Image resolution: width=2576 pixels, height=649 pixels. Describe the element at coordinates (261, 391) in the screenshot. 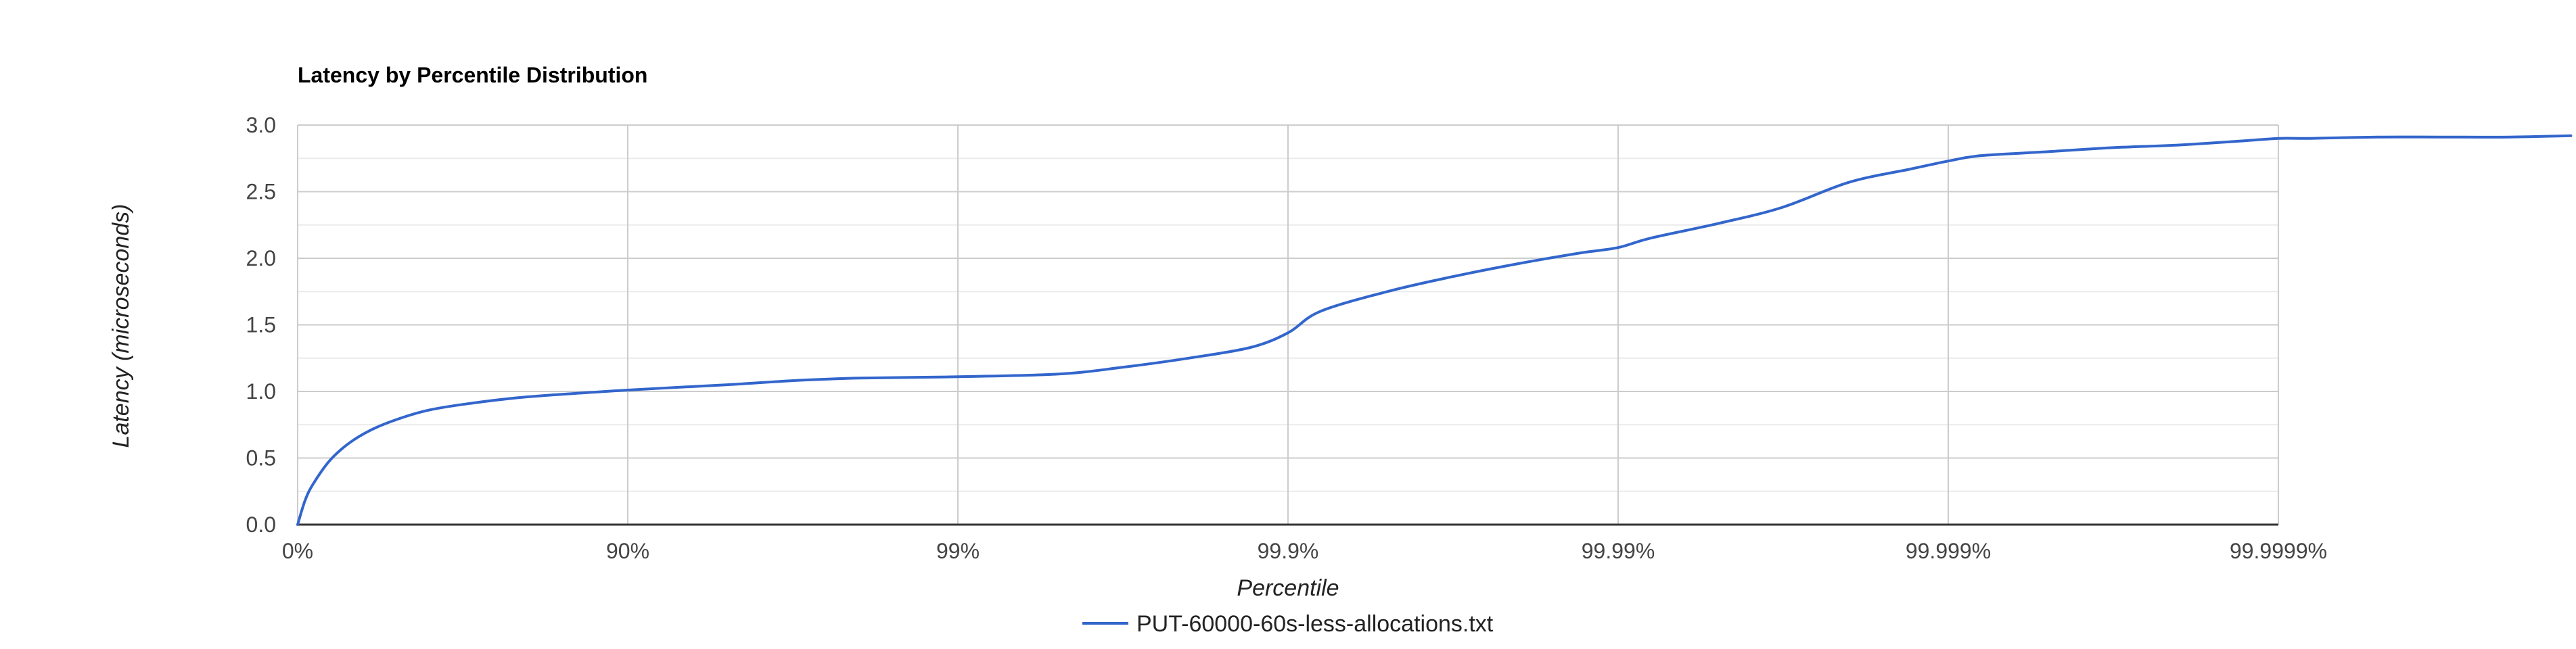

I see `y-tick-label: 1.0` at that location.